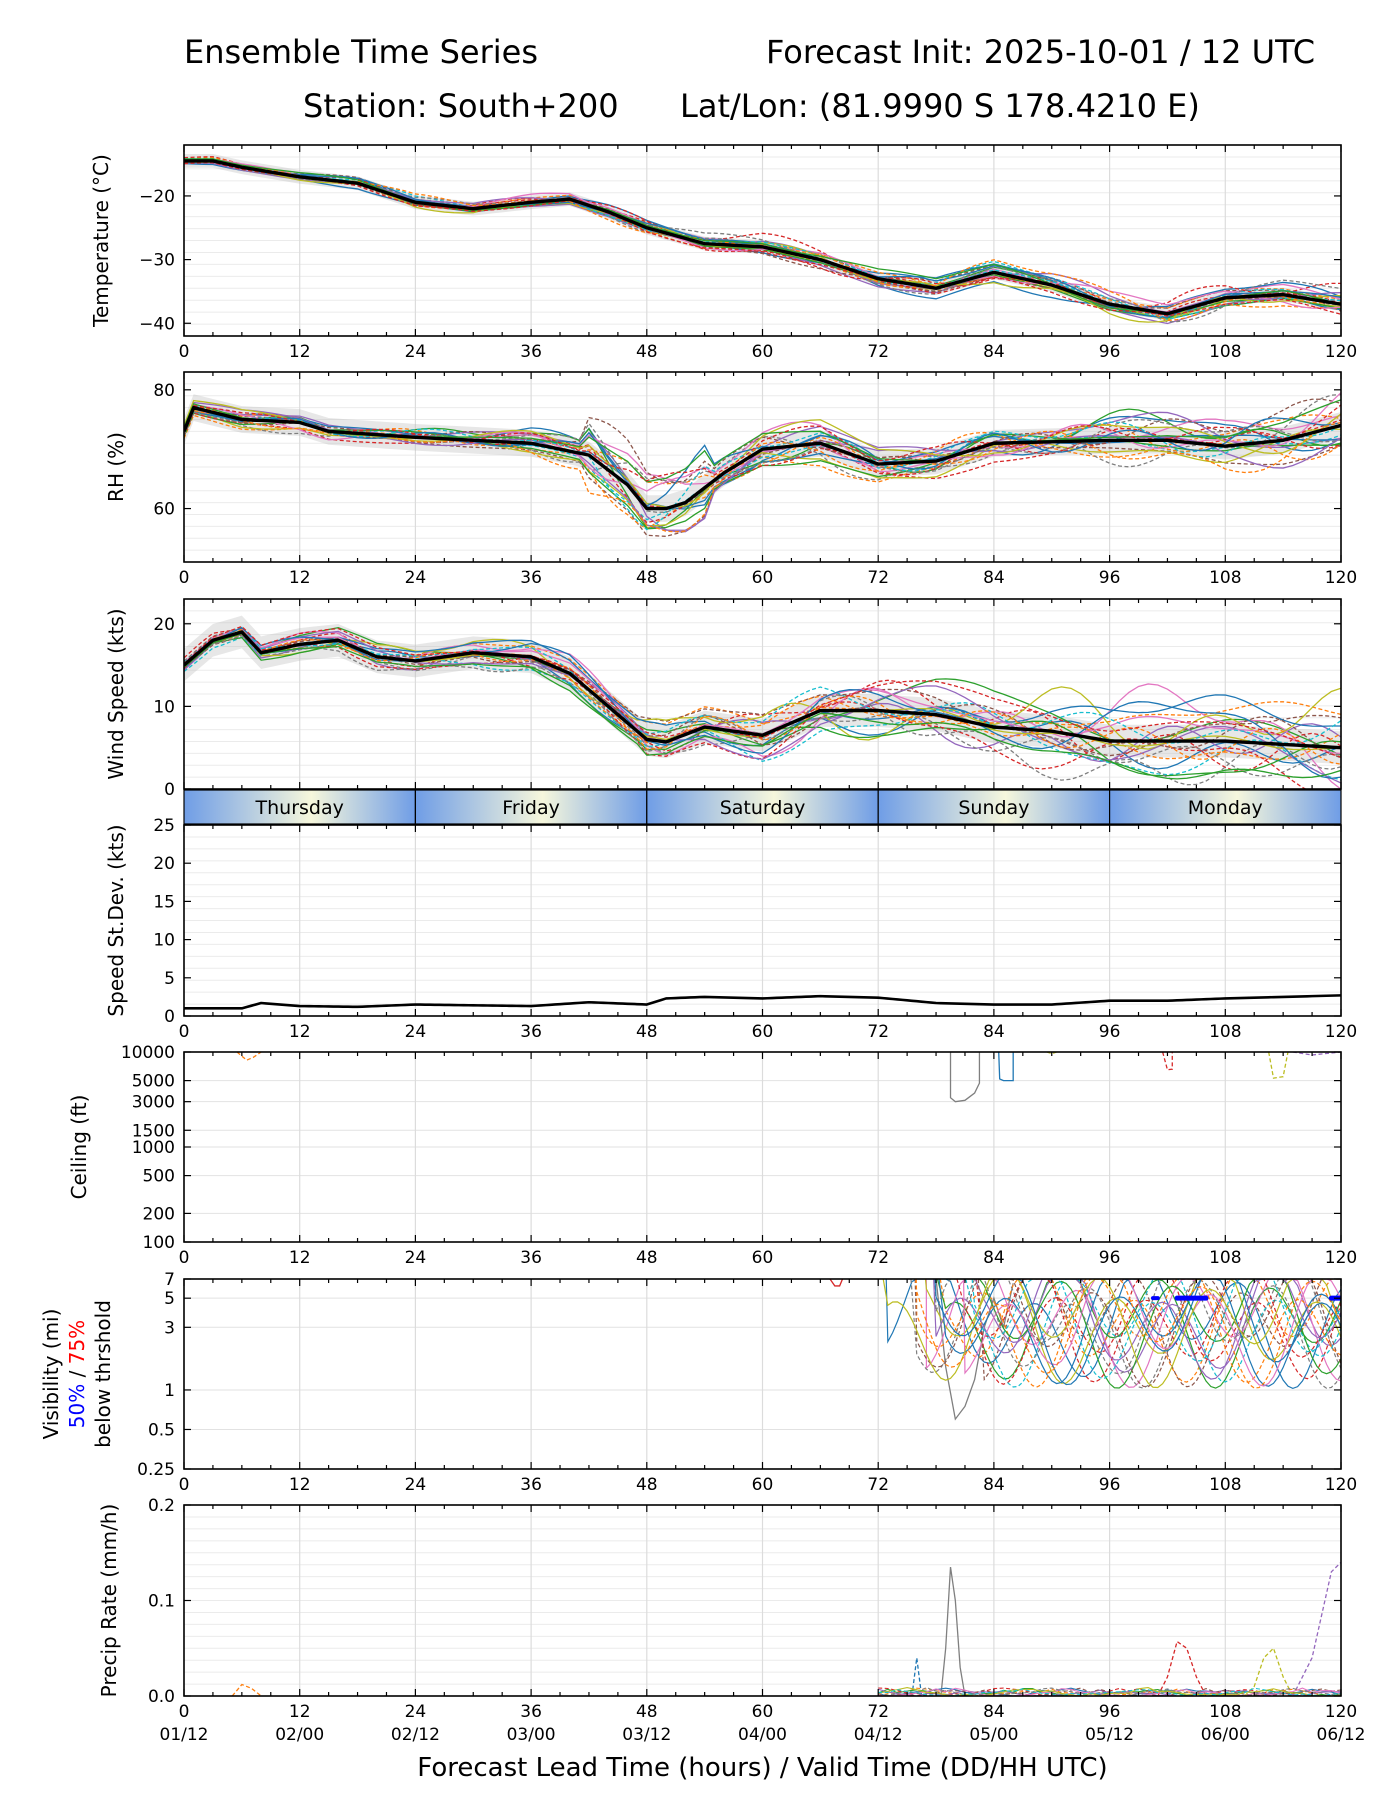 Image resolution: width=1400 pixels, height=1800 pixels. I want to click on rh-axis-label: RH (%), so click(116, 467).